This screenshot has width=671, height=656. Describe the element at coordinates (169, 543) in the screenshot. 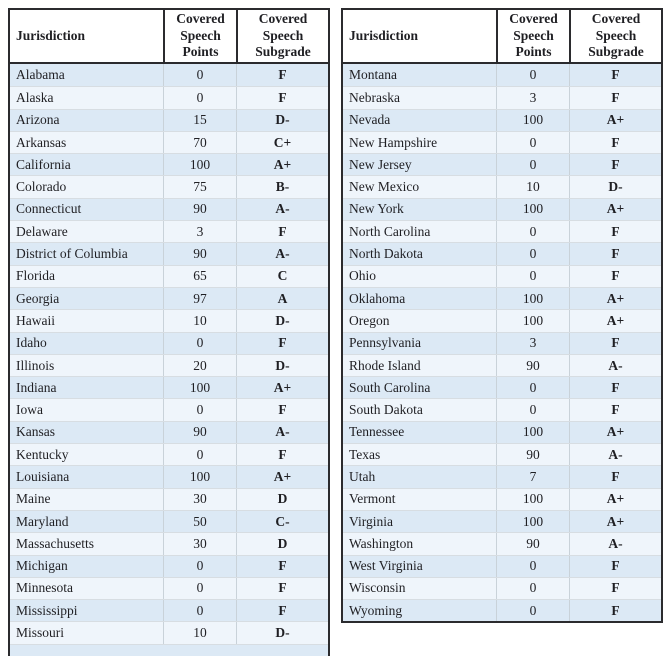

I see `table-row: Massachusetts 30 D` at that location.